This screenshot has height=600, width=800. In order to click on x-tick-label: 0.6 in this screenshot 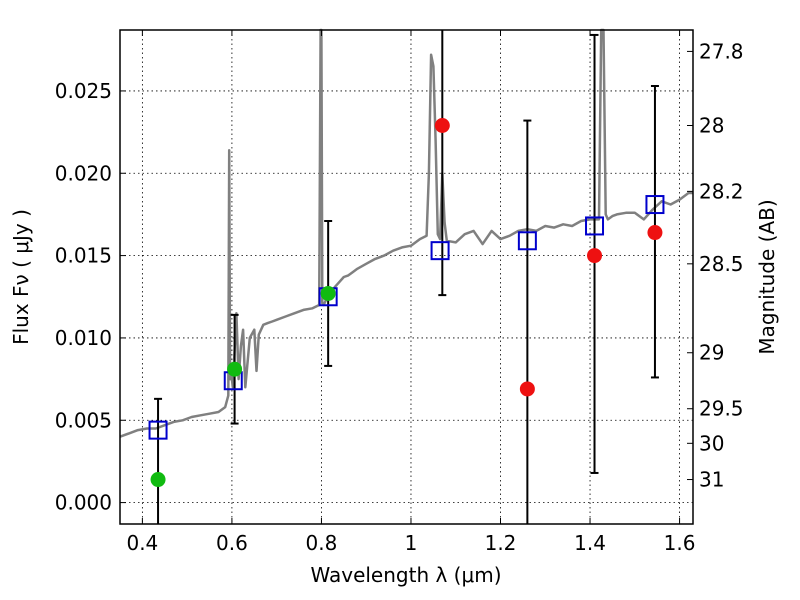, I will do `click(232, 543)`.